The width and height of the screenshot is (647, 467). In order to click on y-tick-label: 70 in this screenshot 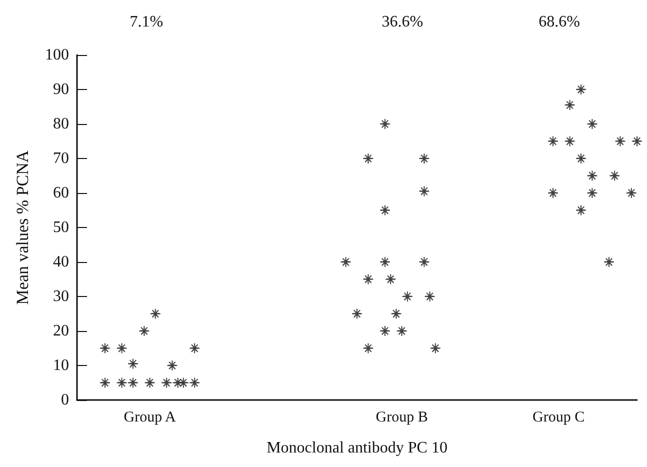, I will do `click(61, 158)`.